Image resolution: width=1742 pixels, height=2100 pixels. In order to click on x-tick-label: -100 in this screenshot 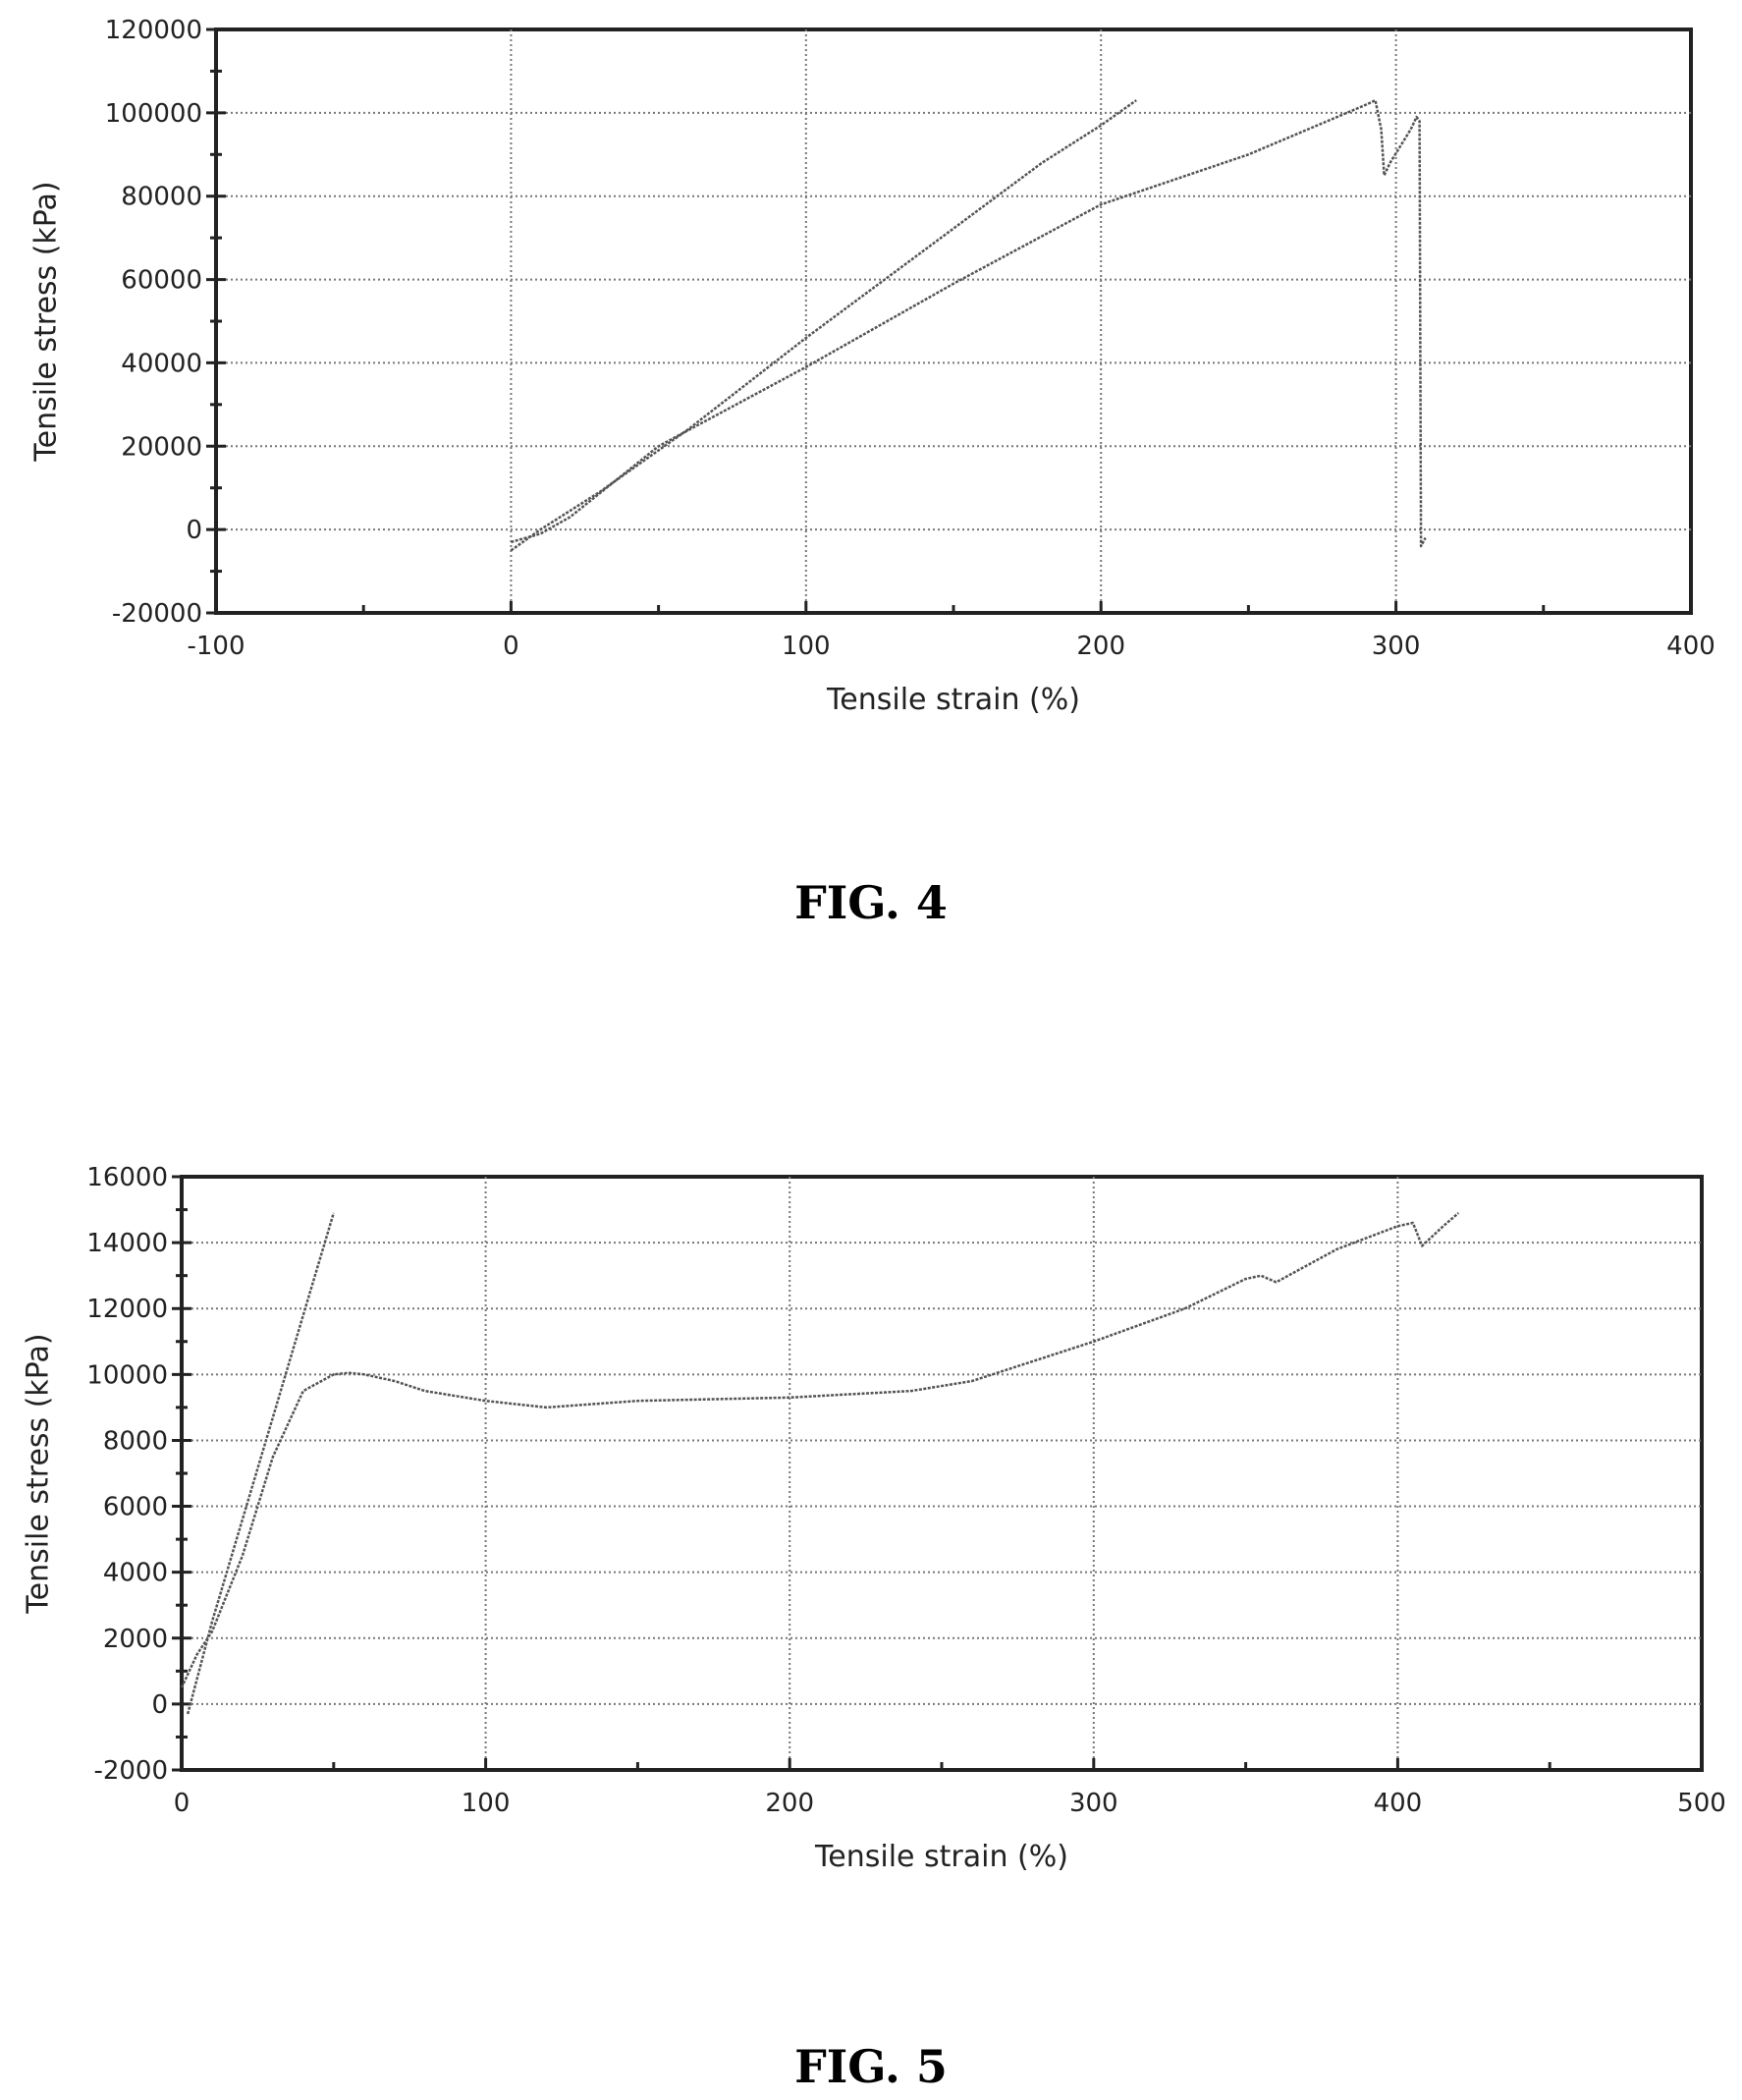, I will do `click(216, 646)`.